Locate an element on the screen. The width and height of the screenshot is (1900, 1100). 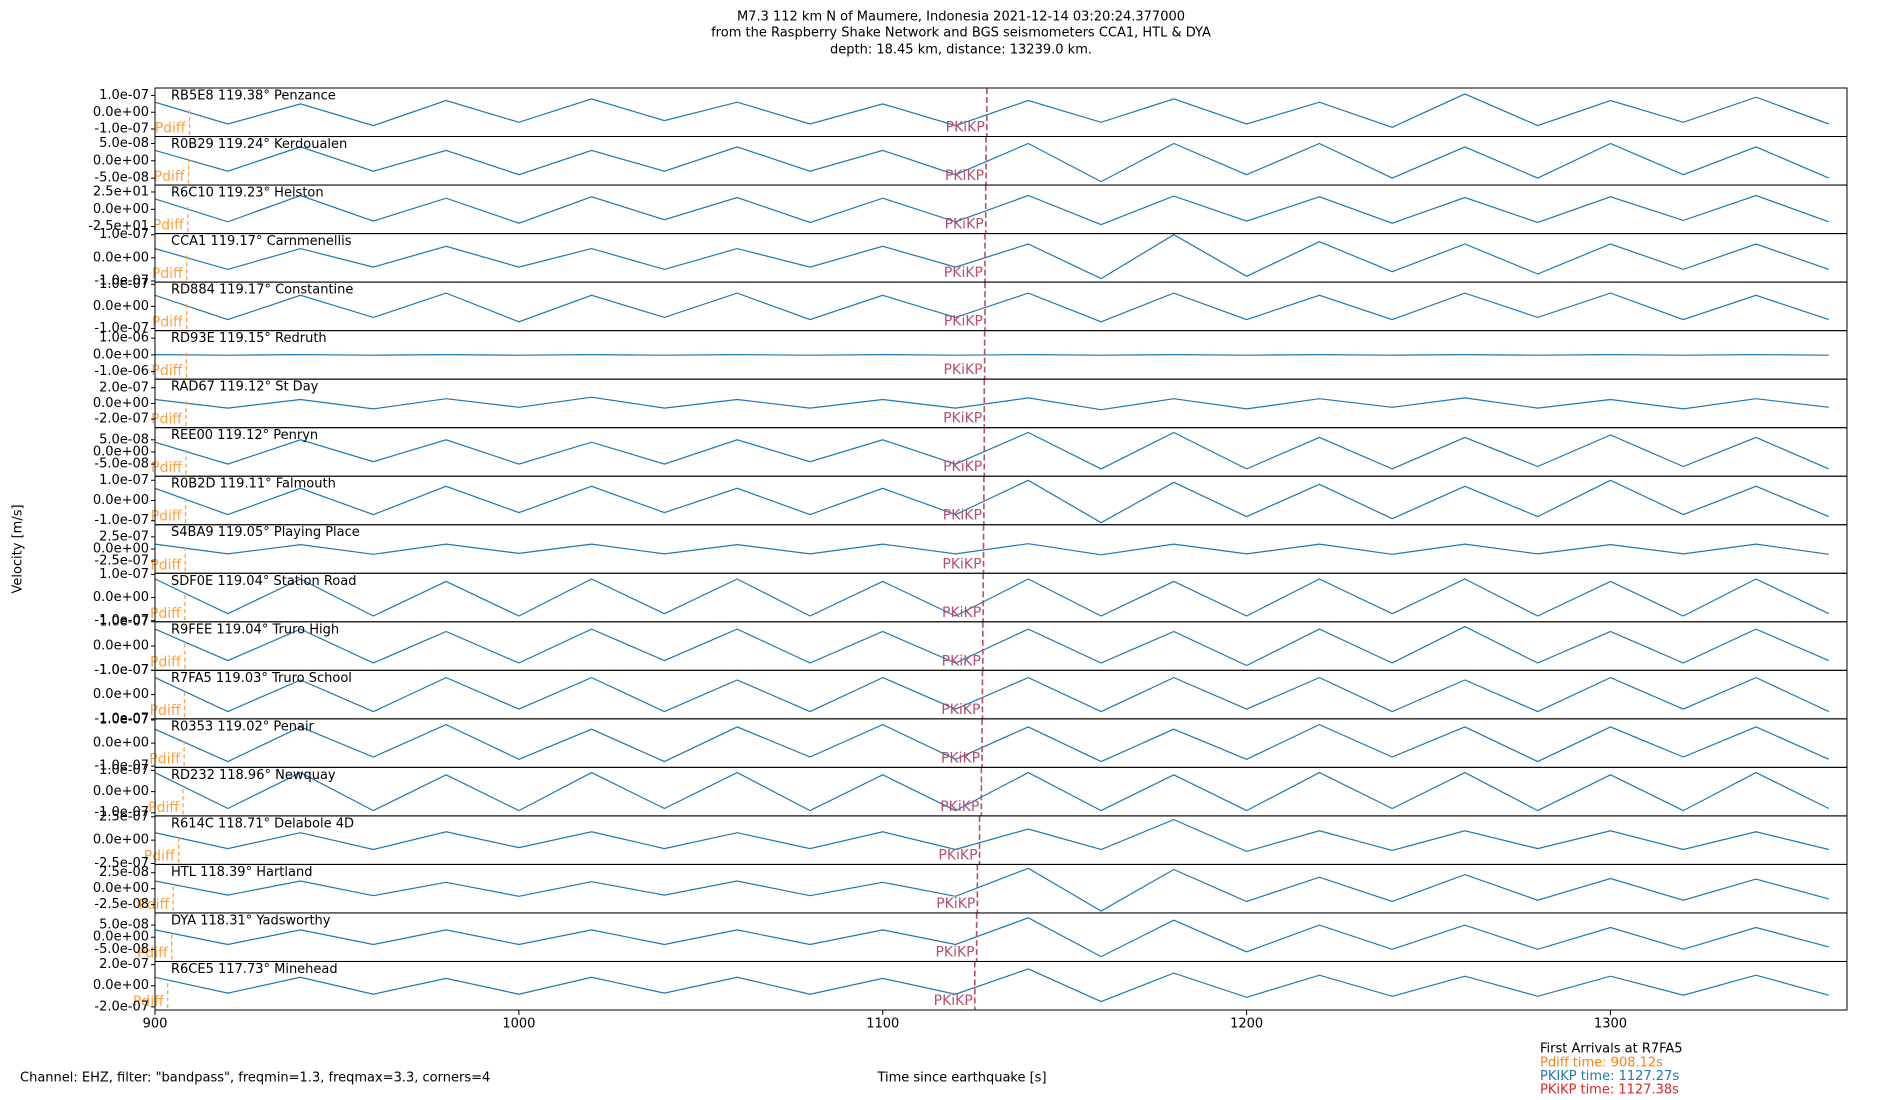
station-label: R0B2D 119.11° Falmouth is located at coordinates (253, 484).